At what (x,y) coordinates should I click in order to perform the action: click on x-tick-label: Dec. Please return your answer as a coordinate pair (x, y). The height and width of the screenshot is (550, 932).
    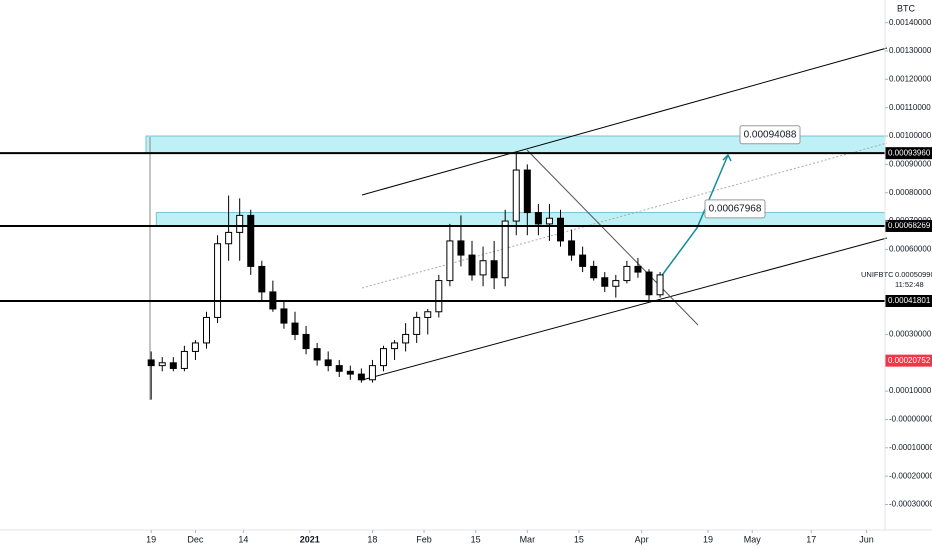
    Looking at the image, I should click on (195, 539).